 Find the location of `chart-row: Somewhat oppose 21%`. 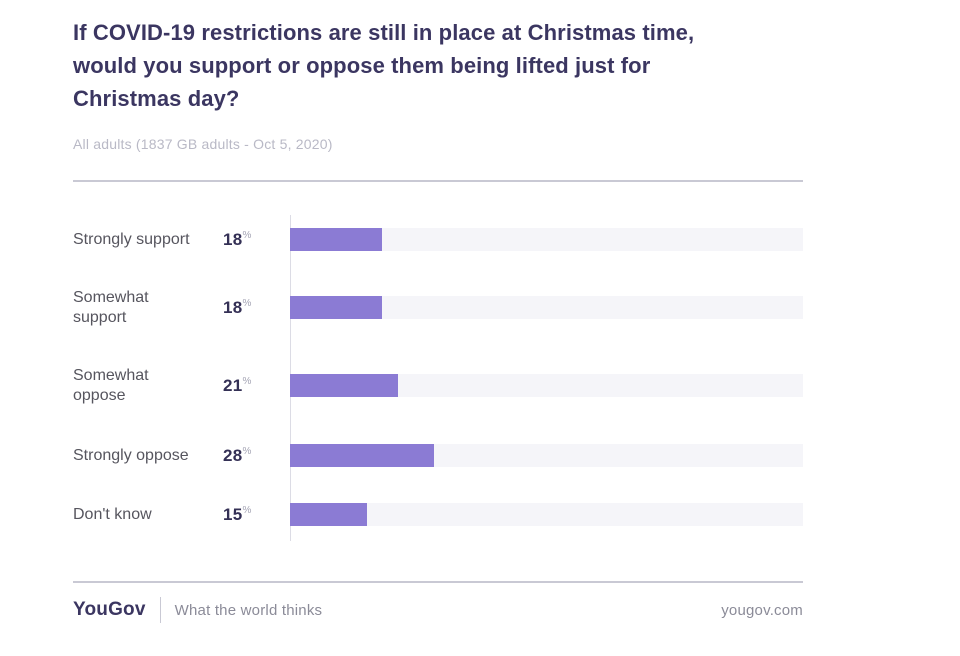

chart-row: Somewhat oppose 21% is located at coordinates (438, 385).